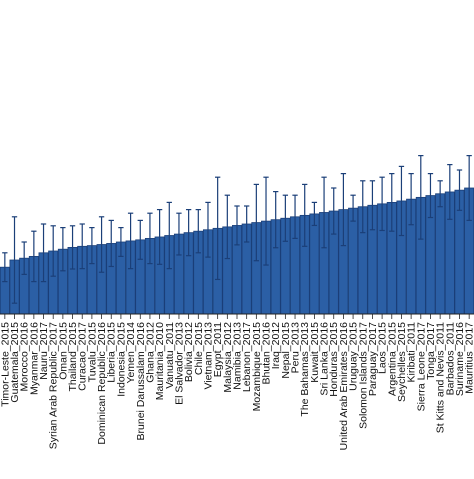 The height and width of the screenshot is (479, 474). Describe the element at coordinates (441, 377) in the screenshot. I see `x-tick-label-45: St Kitts and Nevis_2011` at that location.